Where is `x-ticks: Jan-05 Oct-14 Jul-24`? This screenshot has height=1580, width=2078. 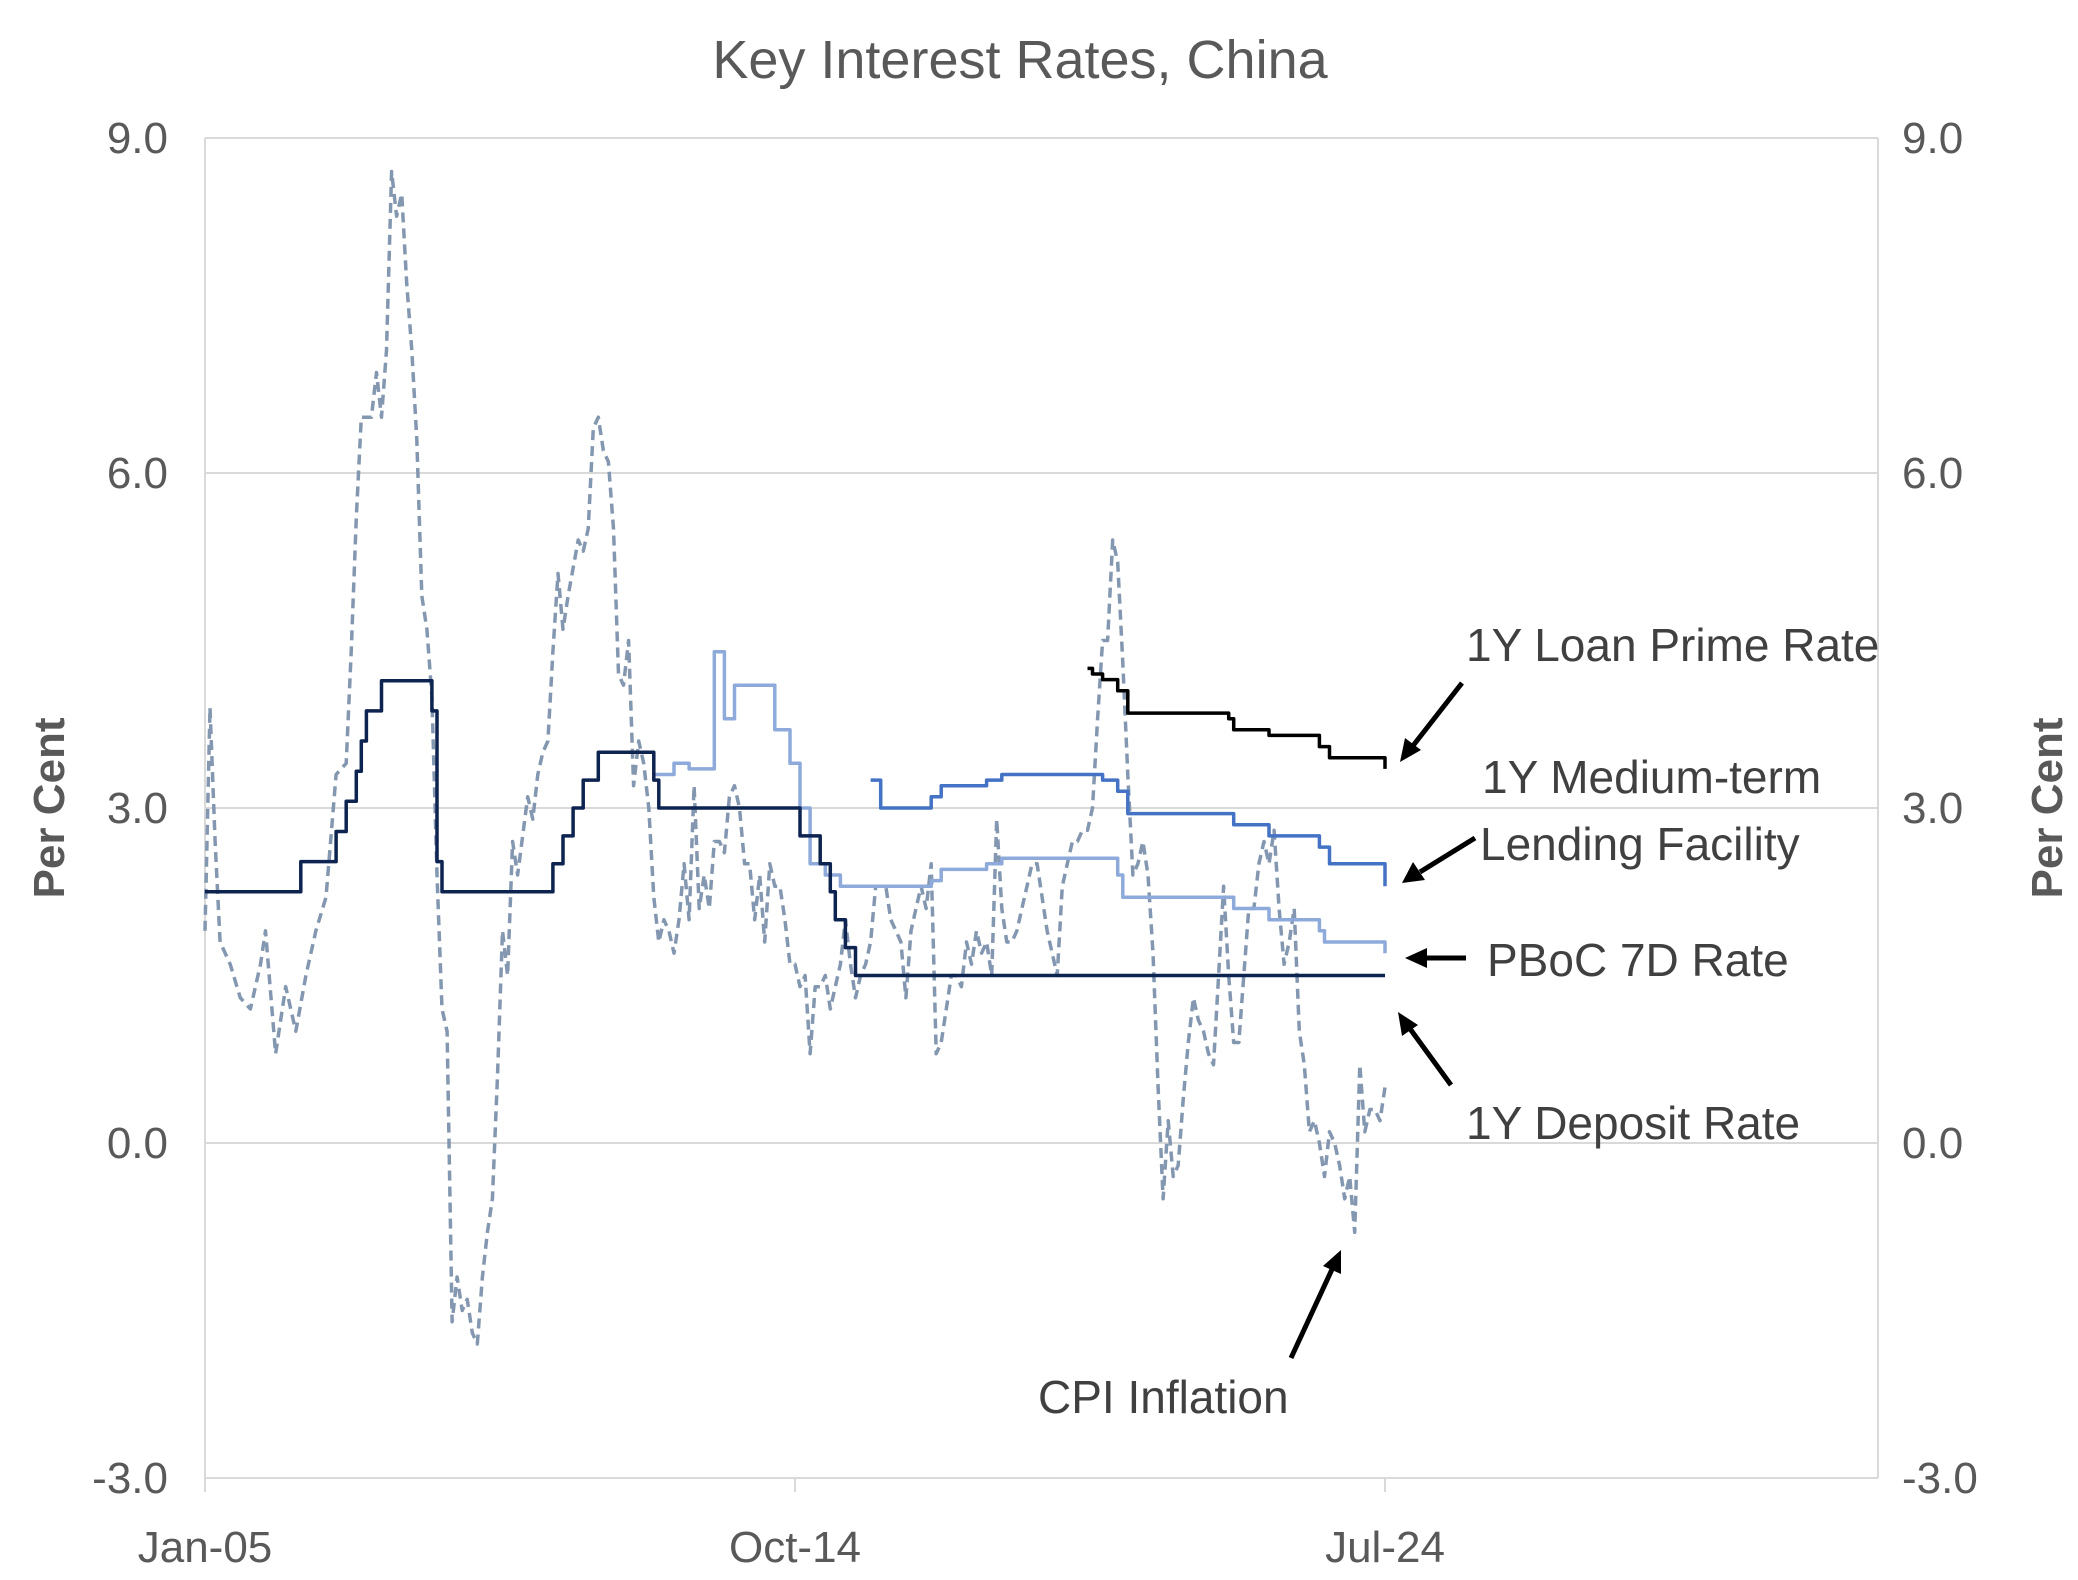 x-ticks: Jan-05 Oct-14 Jul-24 is located at coordinates (791, 1525).